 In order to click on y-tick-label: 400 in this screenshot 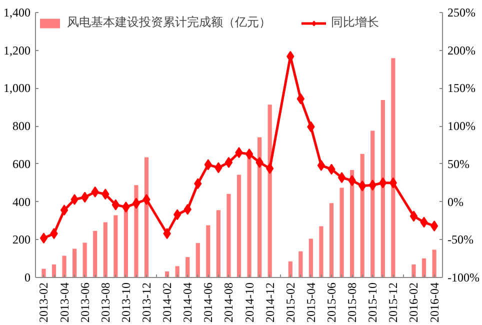, I will do `click(21, 201)`.